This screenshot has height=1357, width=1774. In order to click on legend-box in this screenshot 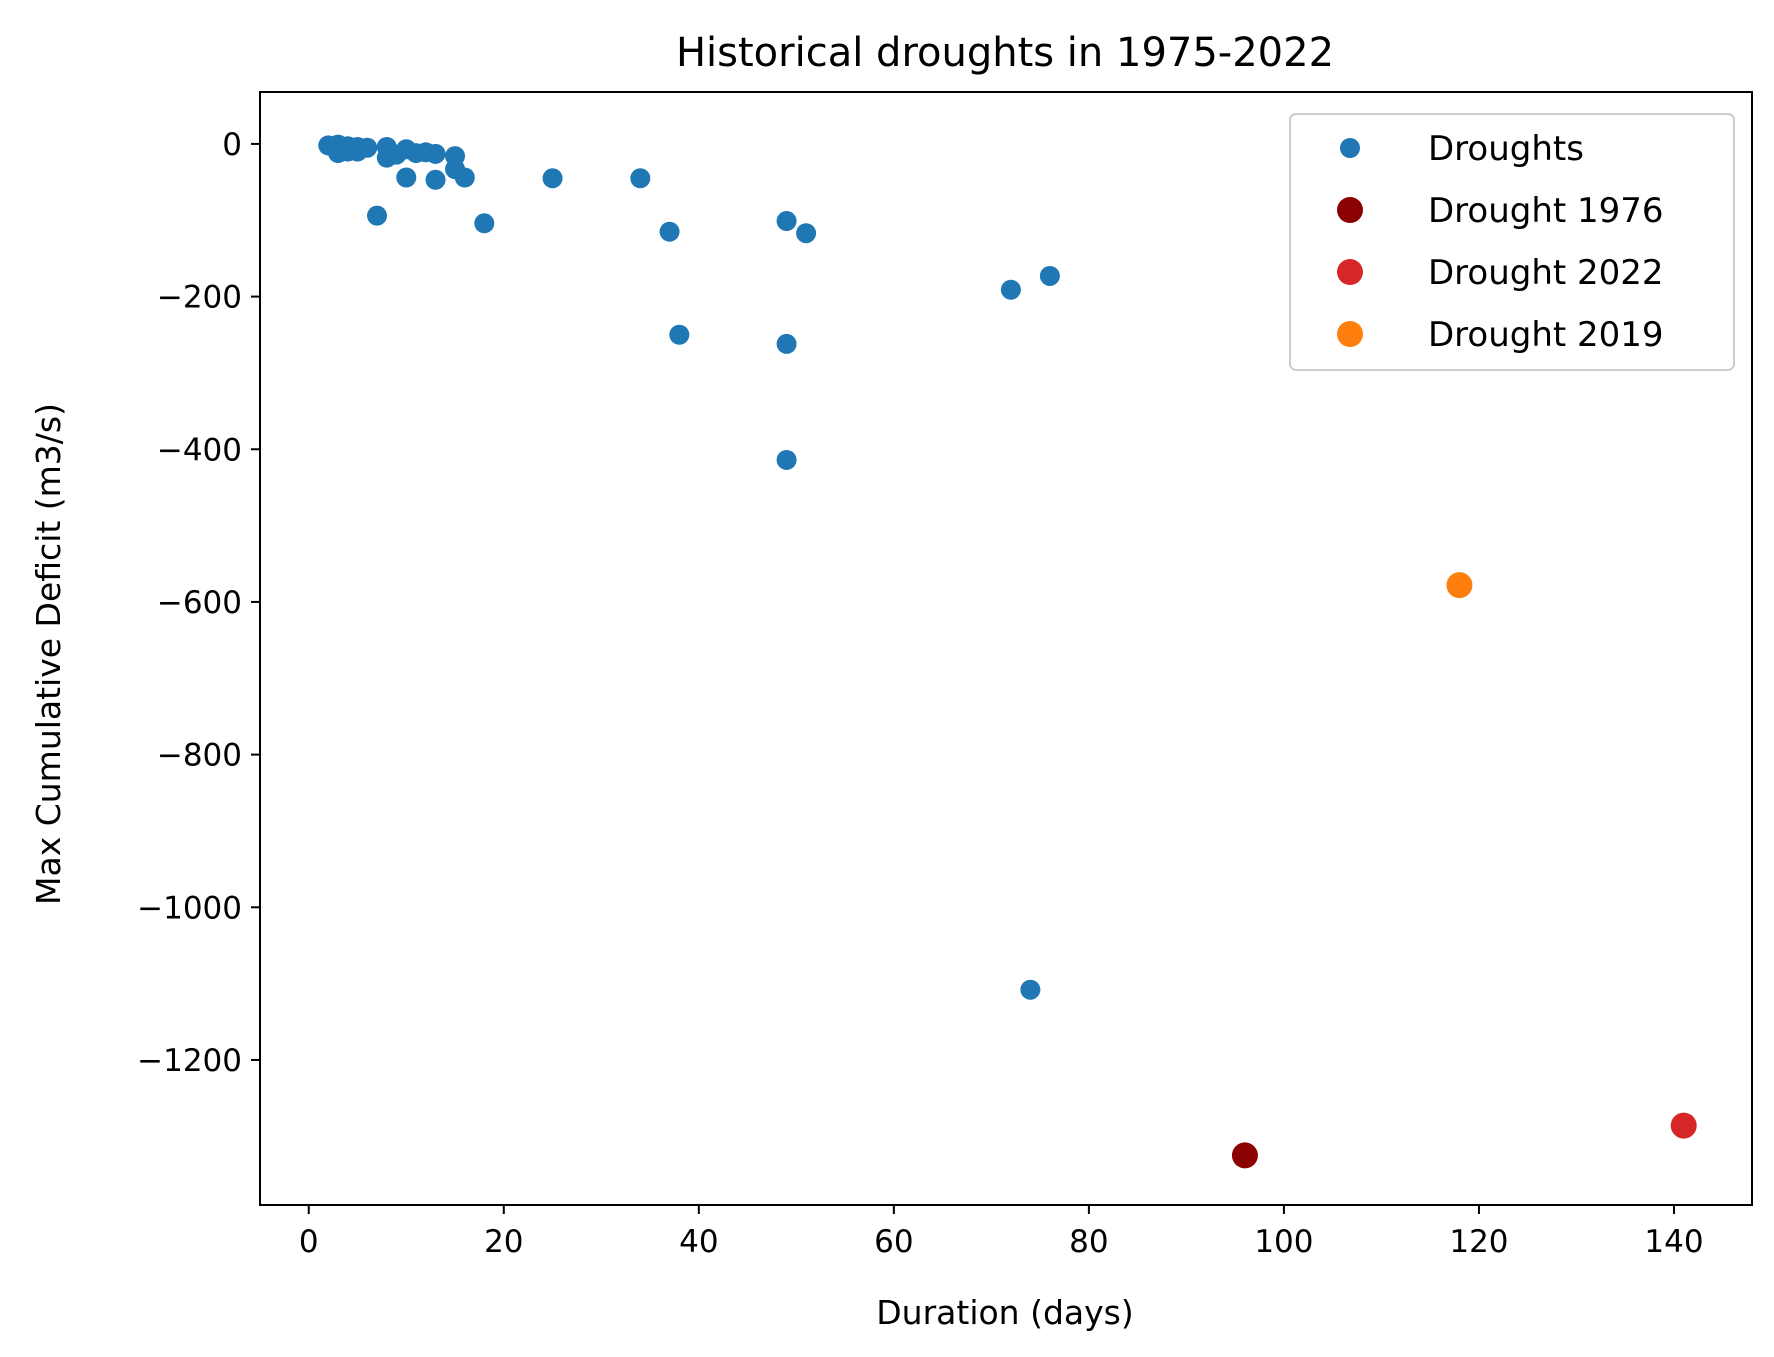, I will do `click(1512, 242)`.